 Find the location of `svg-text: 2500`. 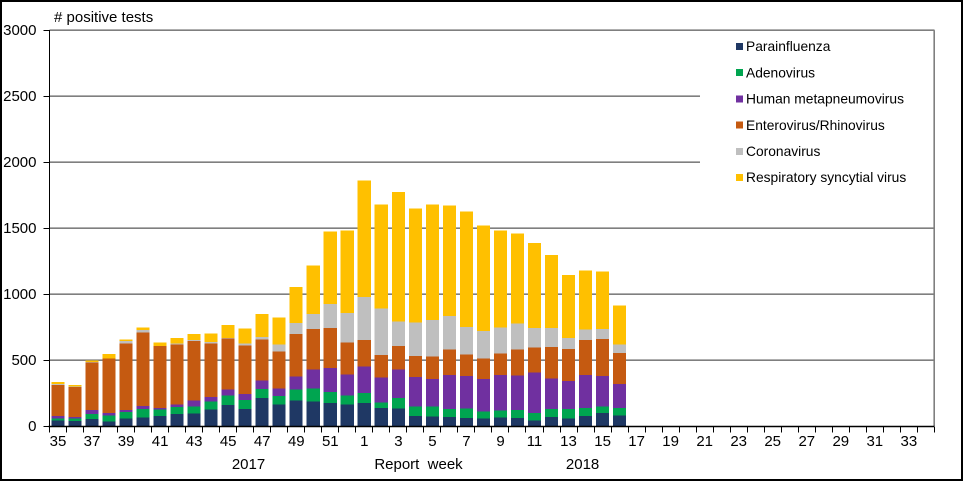

svg-text: 2500 is located at coordinates (19, 96).